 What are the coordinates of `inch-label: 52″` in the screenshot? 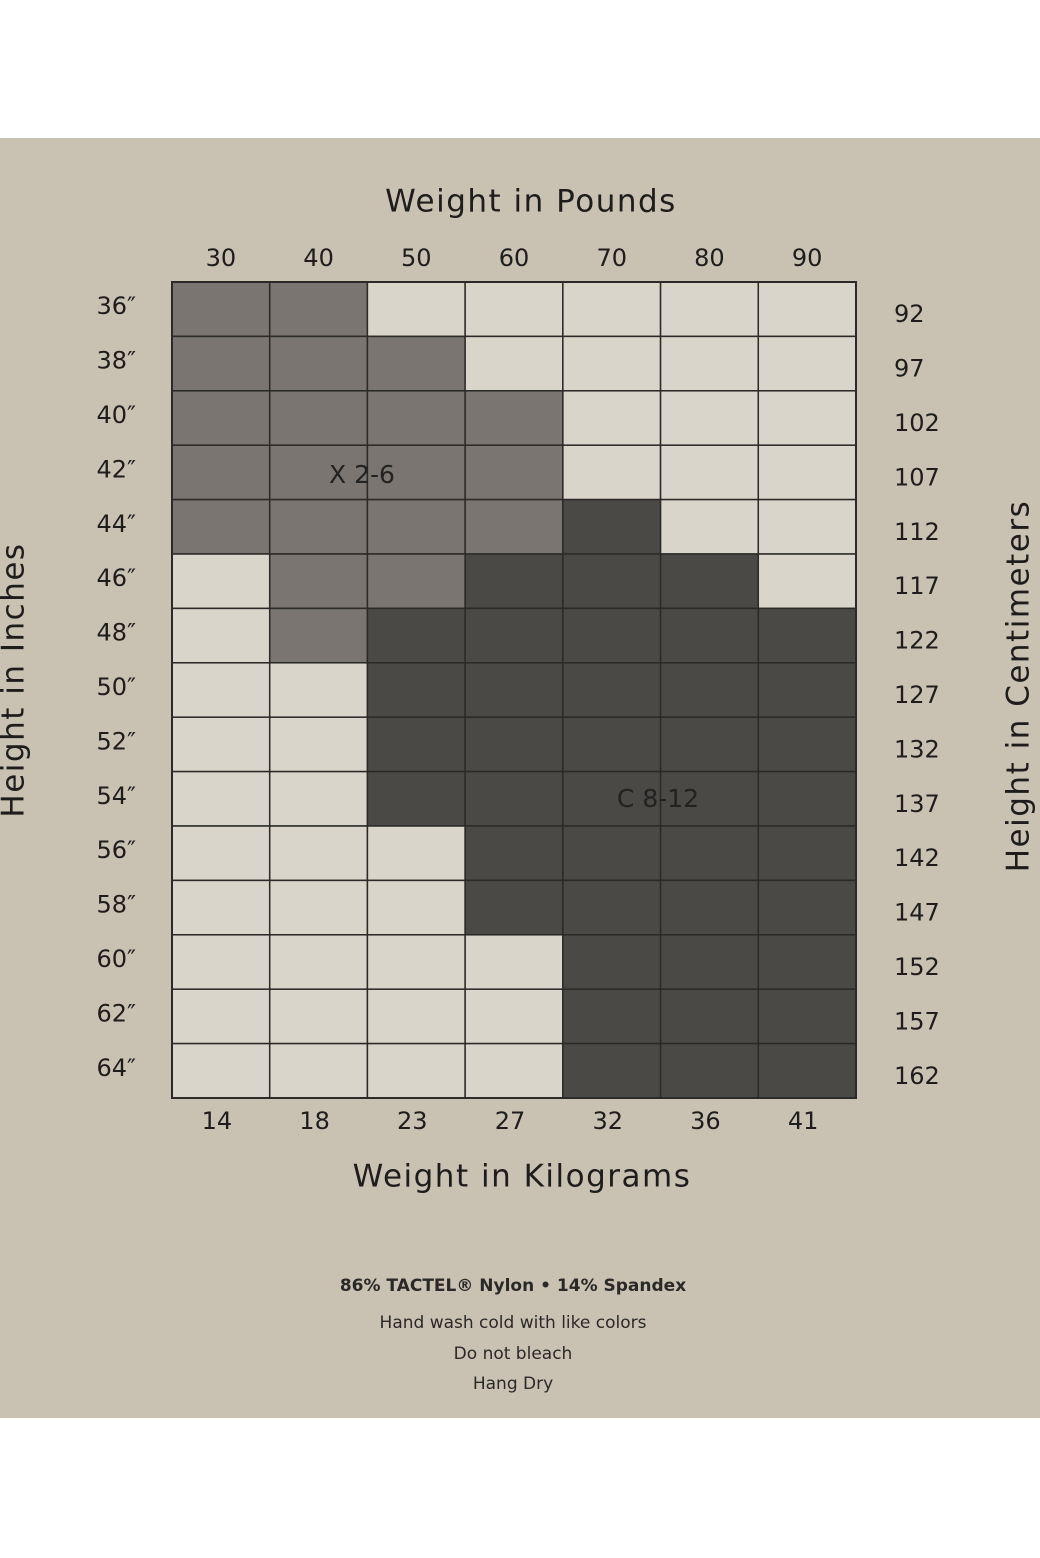 It's located at (116, 741).